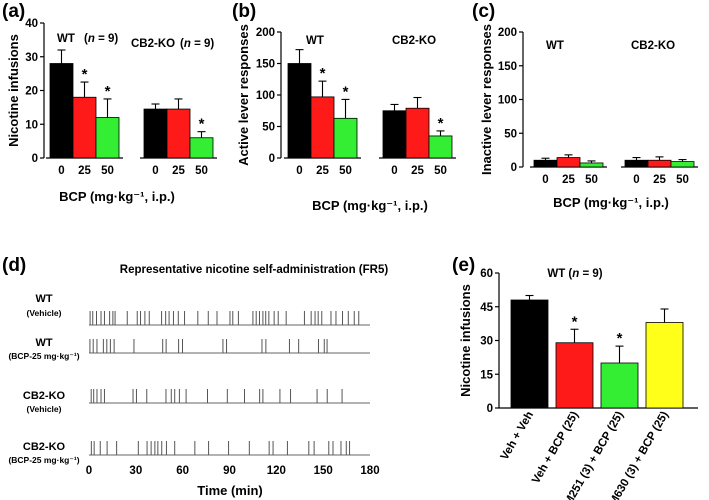 Image resolution: width=709 pixels, height=500 pixels. Describe the element at coordinates (265, 65) in the screenshot. I see `y-tick-label-b: 150` at that location.